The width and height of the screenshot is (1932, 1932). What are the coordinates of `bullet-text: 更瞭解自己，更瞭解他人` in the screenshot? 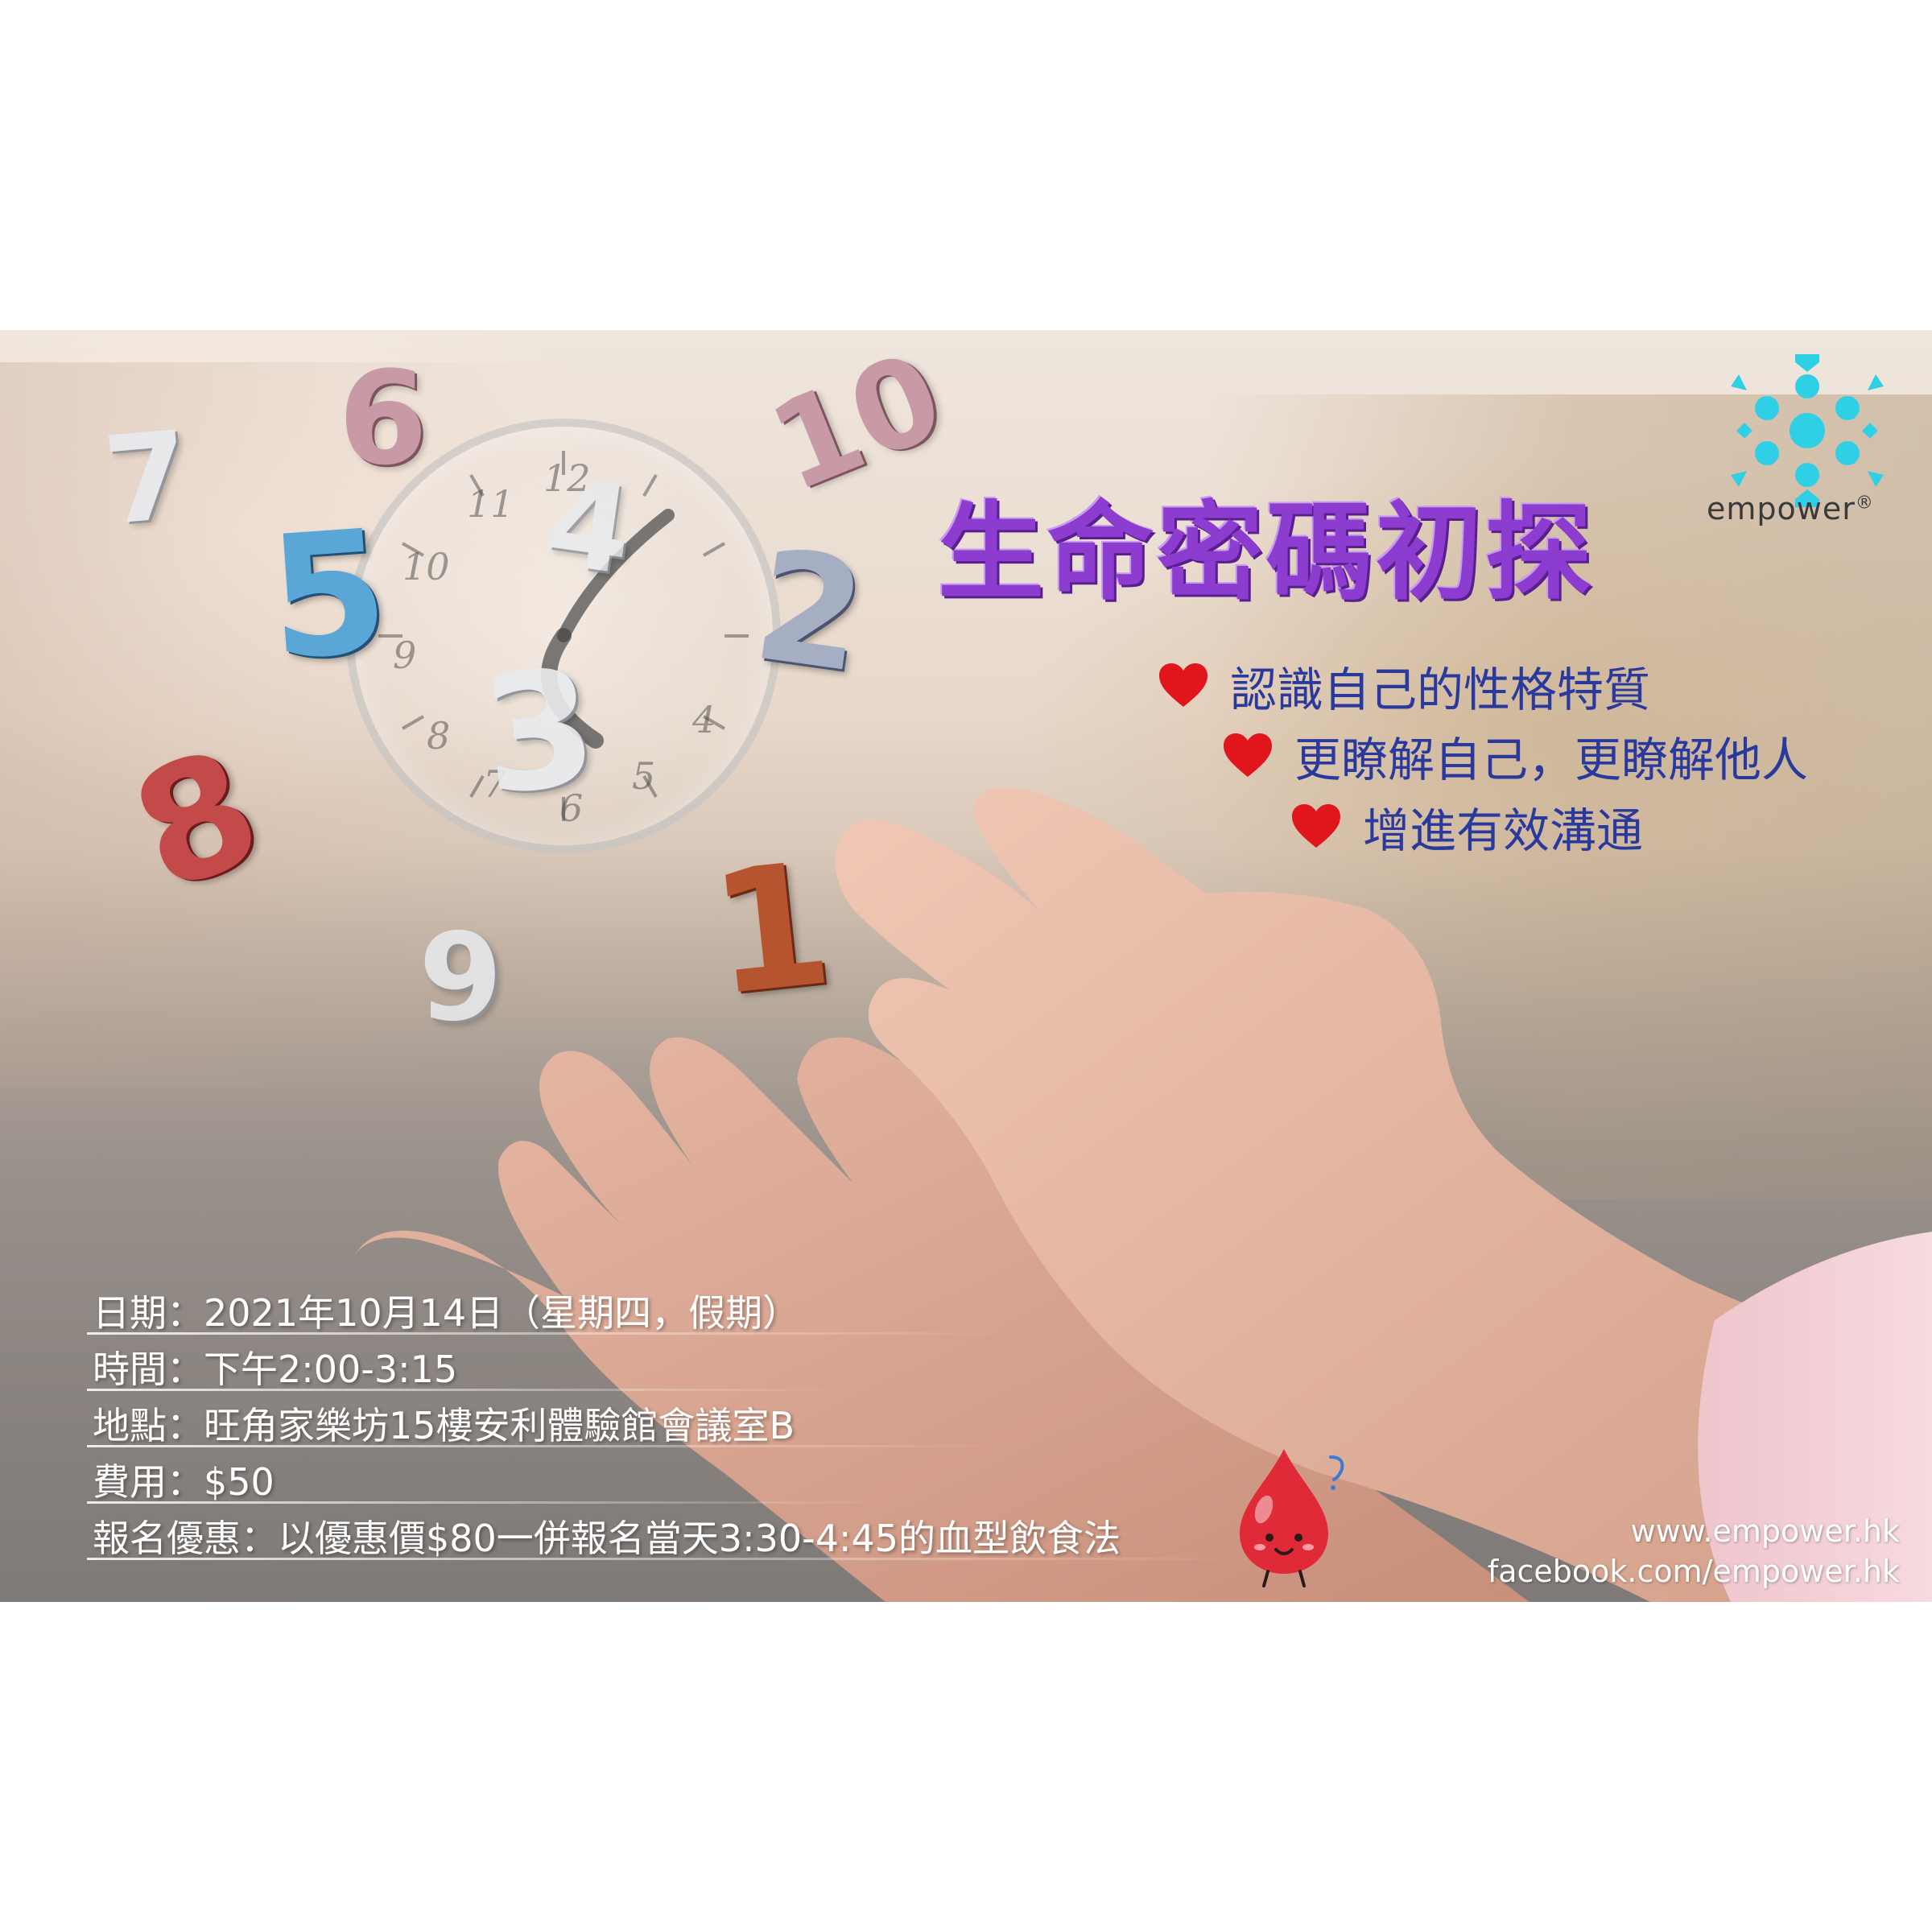 It's located at (1551, 760).